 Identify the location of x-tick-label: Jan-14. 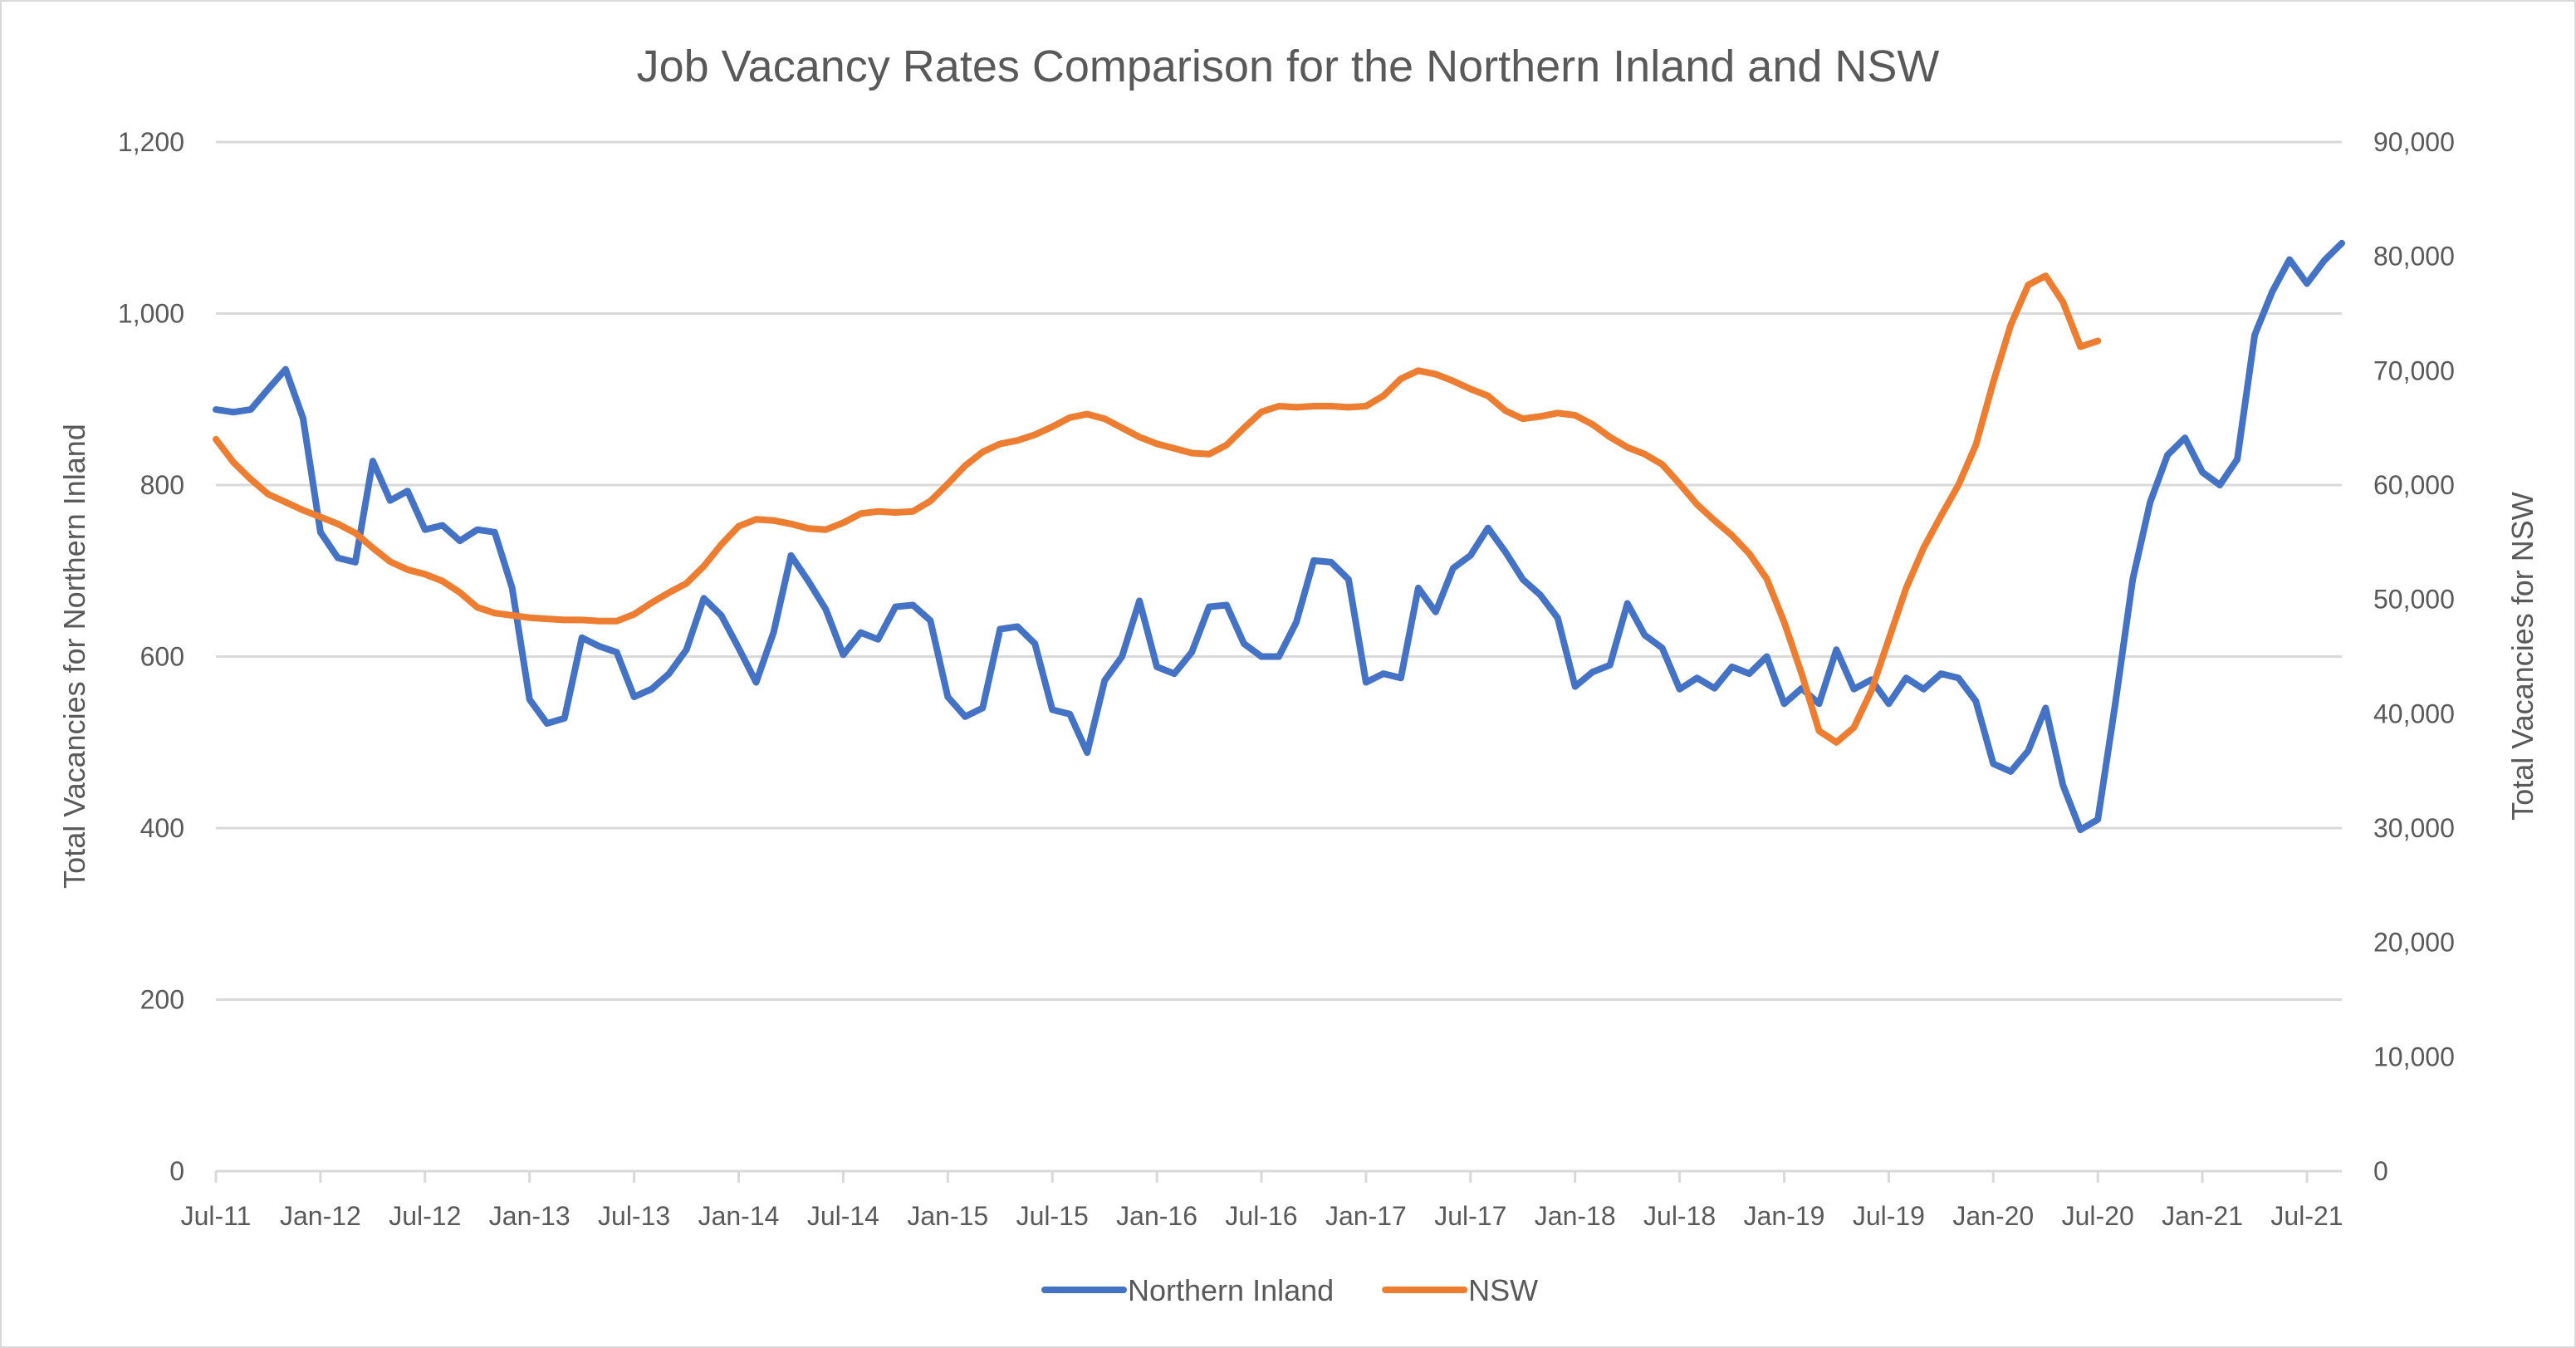
(739, 1216).